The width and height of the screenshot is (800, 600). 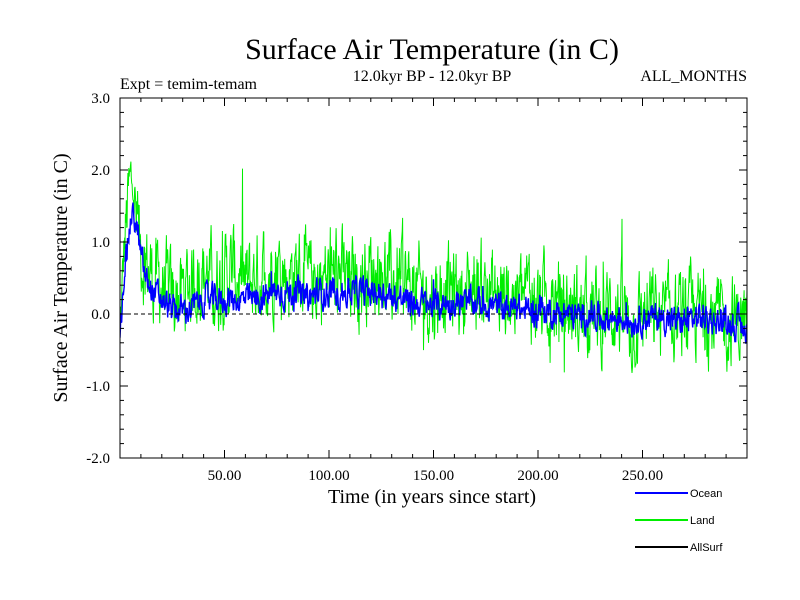 What do you see at coordinates (678, 494) in the screenshot?
I see `legend-item-ocean: Ocean` at bounding box center [678, 494].